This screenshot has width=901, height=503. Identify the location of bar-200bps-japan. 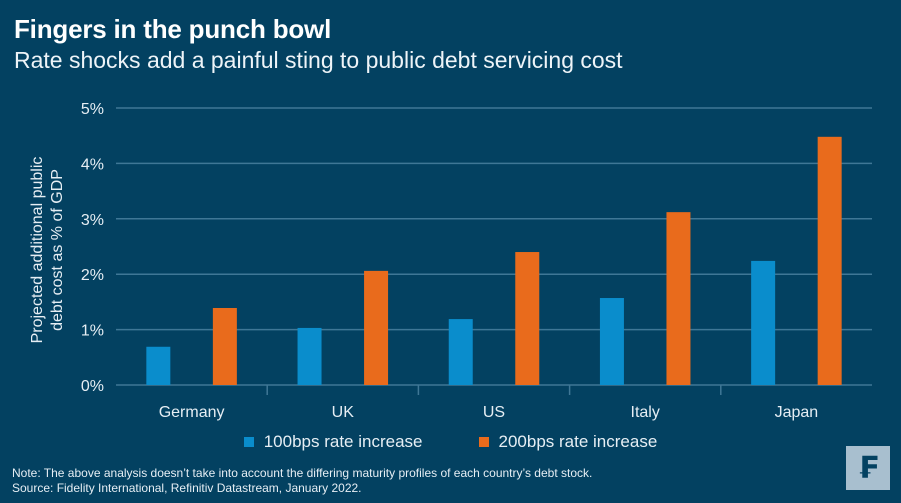
(829, 260).